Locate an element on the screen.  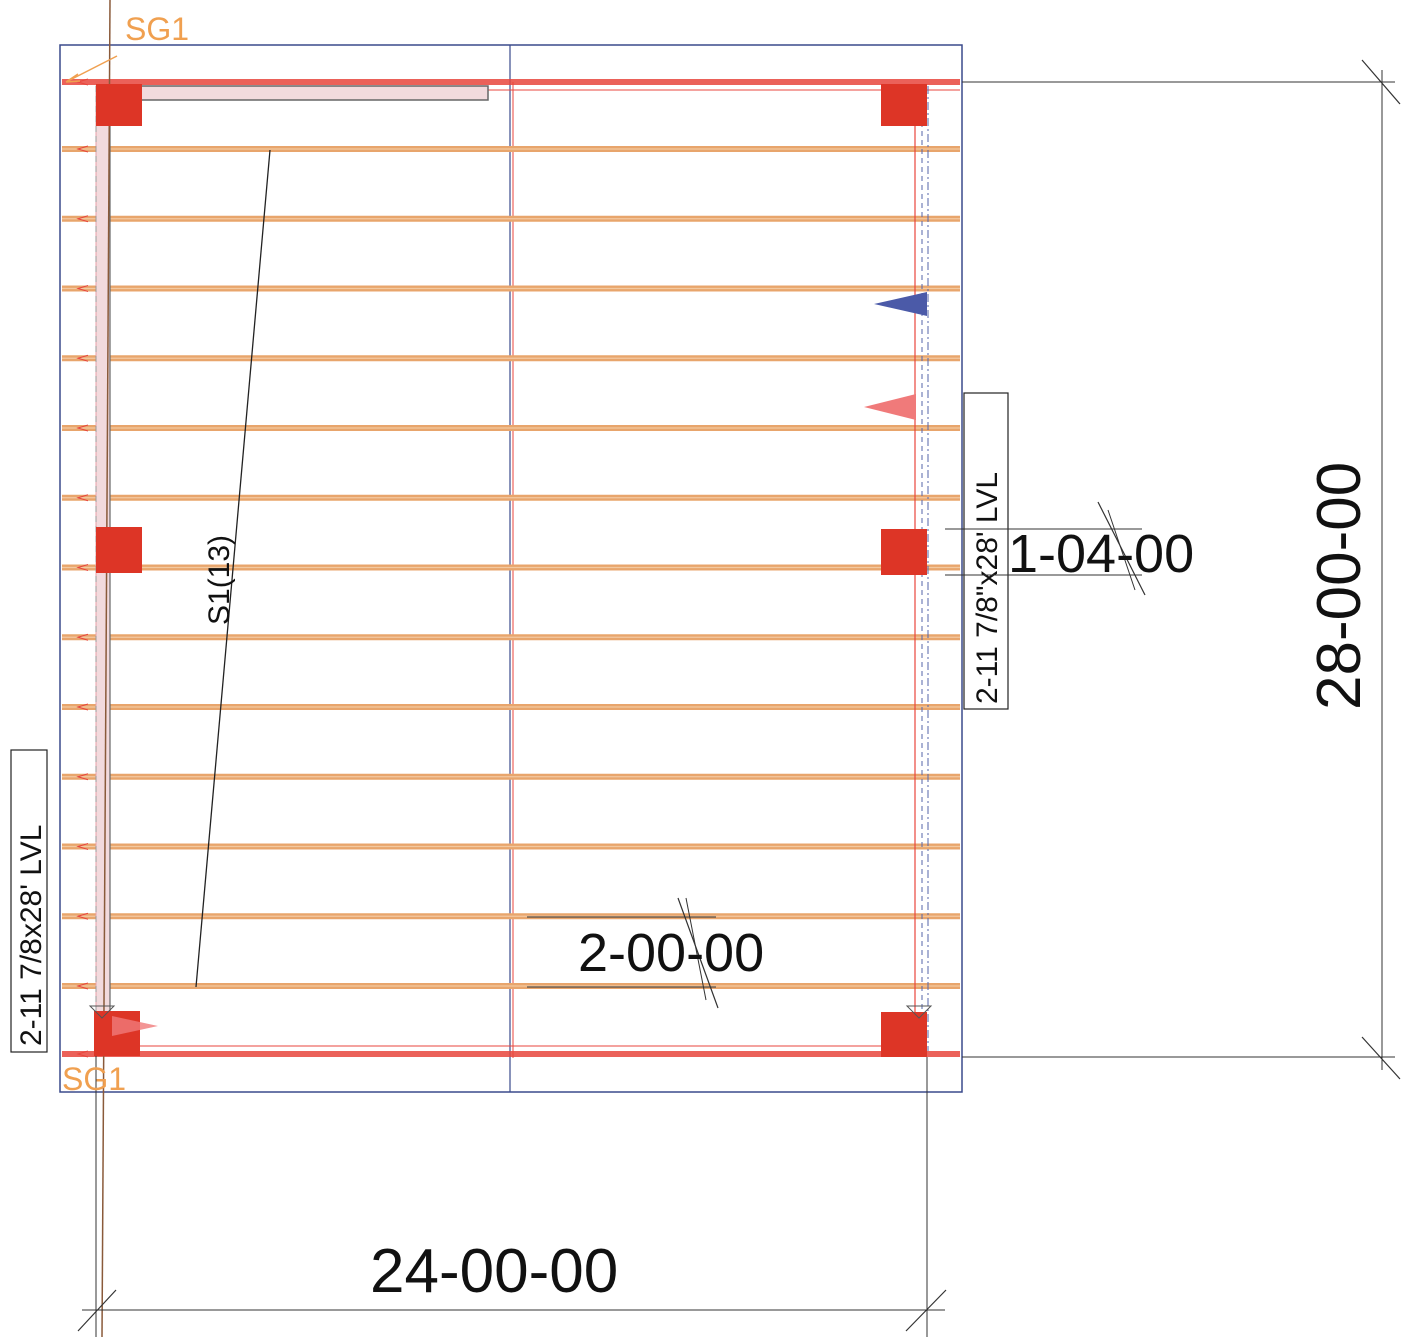
joist-label: S1(13) is located at coordinates (219, 580).